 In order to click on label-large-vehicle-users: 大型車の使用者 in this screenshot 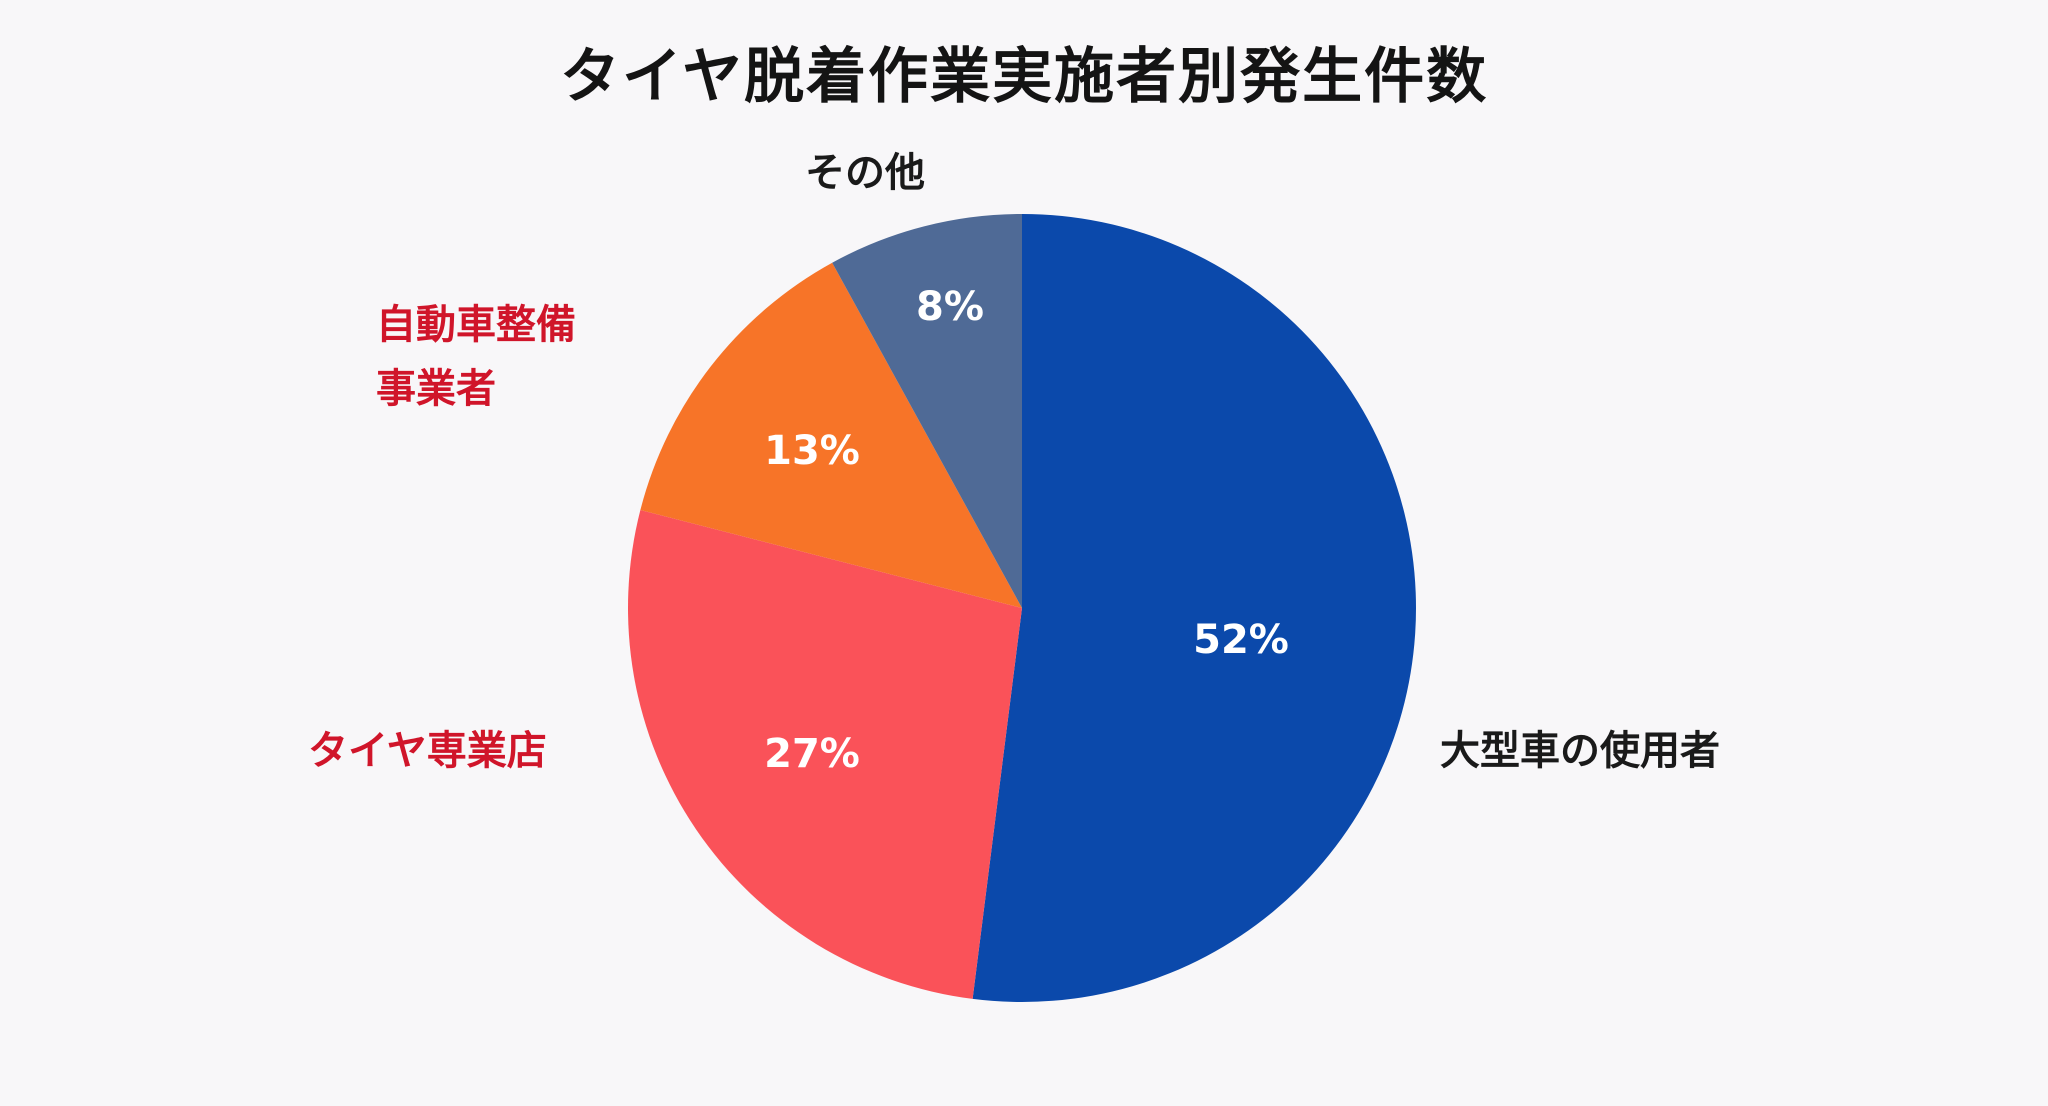, I will do `click(1580, 751)`.